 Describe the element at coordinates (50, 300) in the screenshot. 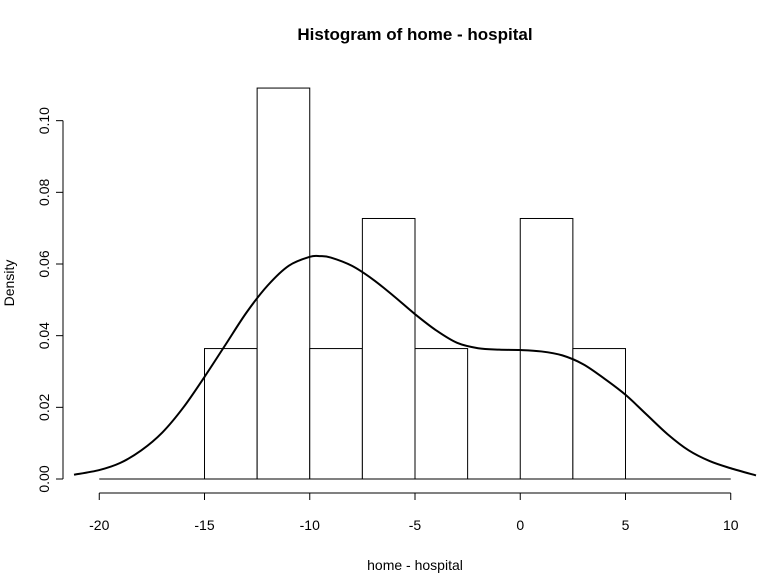

I see `y-axis: 0.00 0.02 0.04 0.06 0.08 0.10` at that location.